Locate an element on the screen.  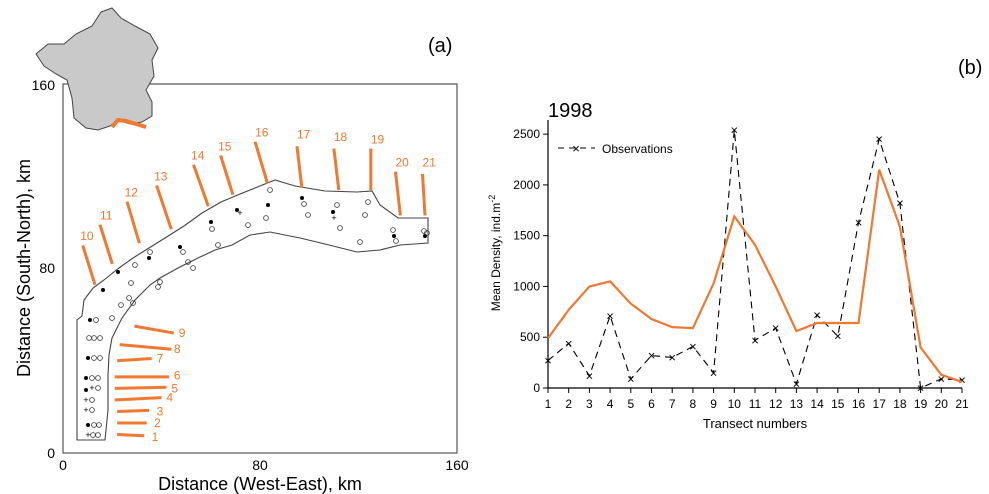
transect-label-21: 21 is located at coordinates (430, 162).